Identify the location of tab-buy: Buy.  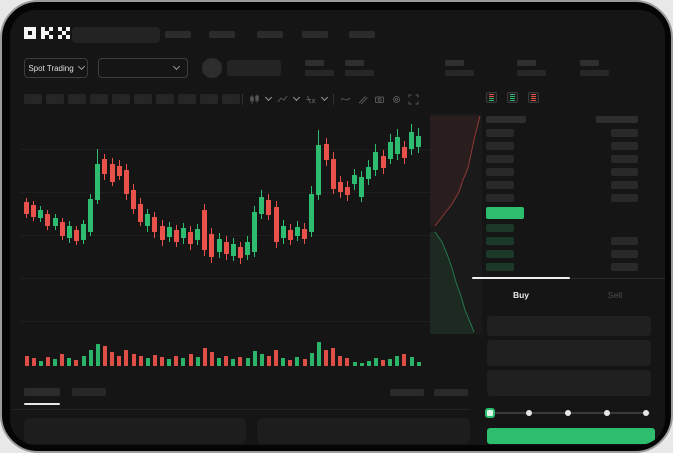
(521, 295).